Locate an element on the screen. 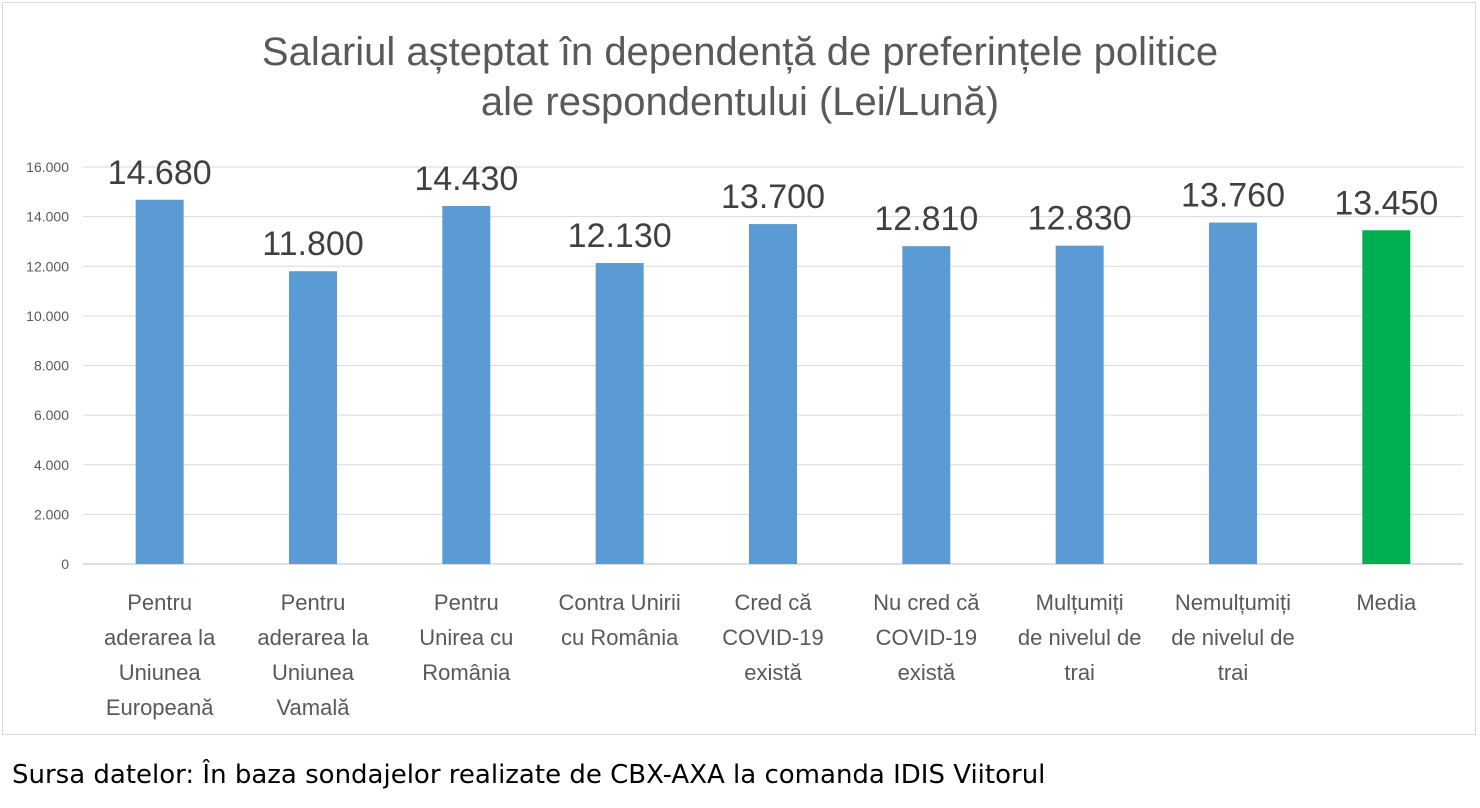  y-tick-label: 10.000 is located at coordinates (47, 316).